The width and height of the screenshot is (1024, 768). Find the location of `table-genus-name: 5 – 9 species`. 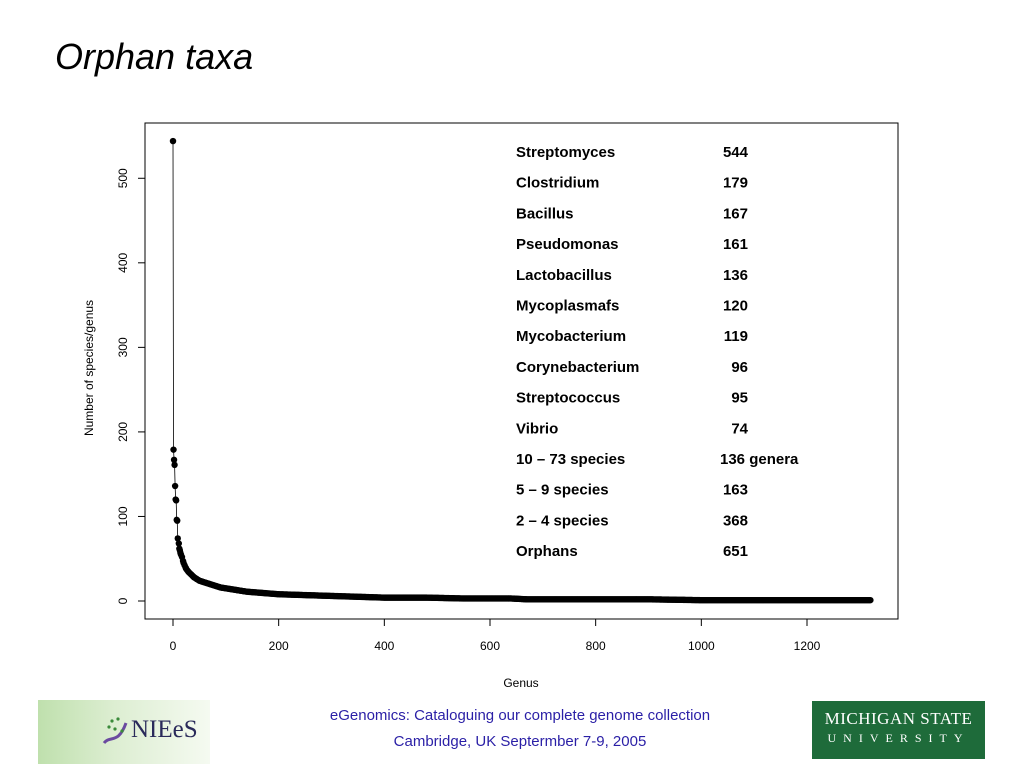

table-genus-name: 5 – 9 species is located at coordinates (562, 490).